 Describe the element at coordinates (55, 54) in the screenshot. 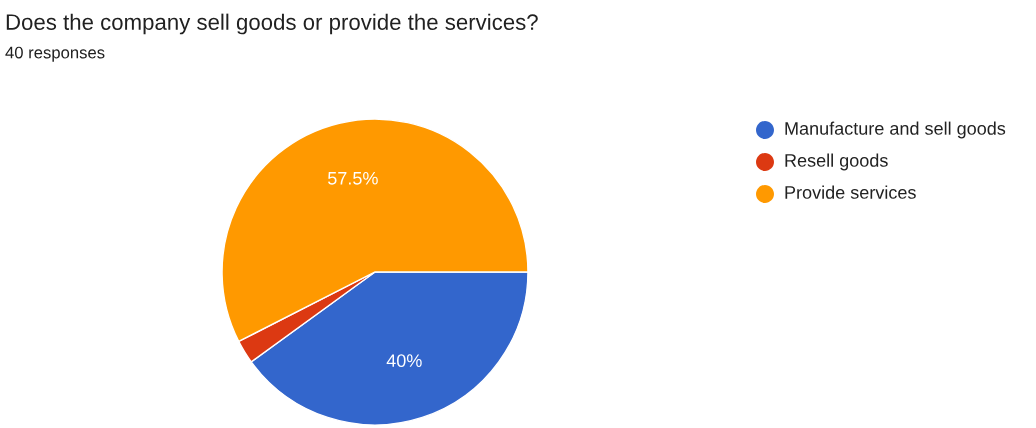

I see `text: 40 responses` at that location.